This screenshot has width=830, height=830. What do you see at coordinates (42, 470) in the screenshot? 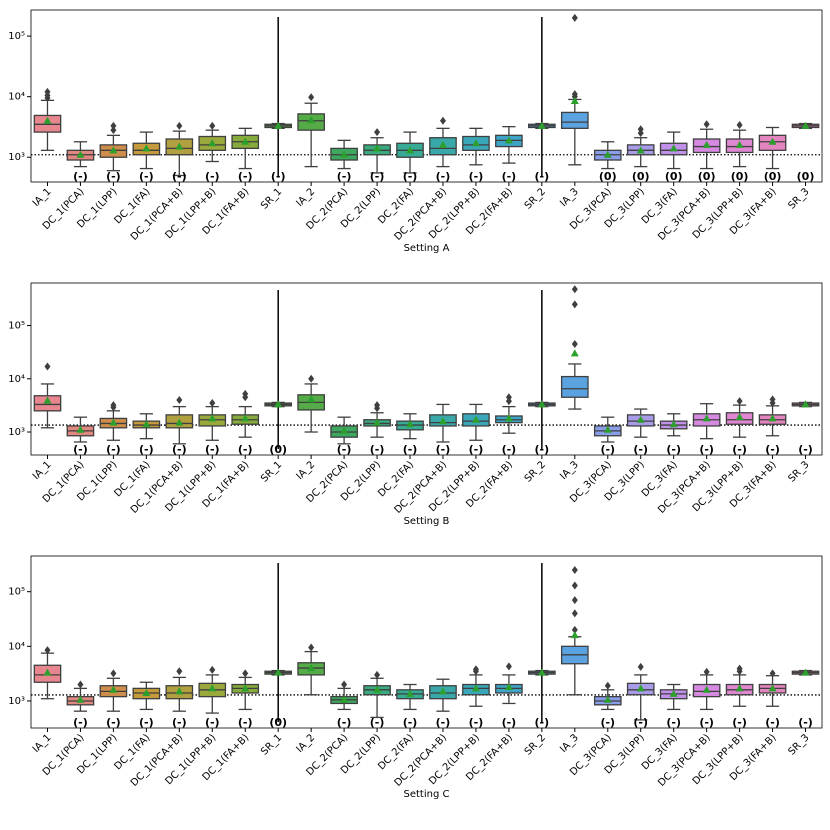
I see `x-tick-label: IA_1` at bounding box center [42, 470].